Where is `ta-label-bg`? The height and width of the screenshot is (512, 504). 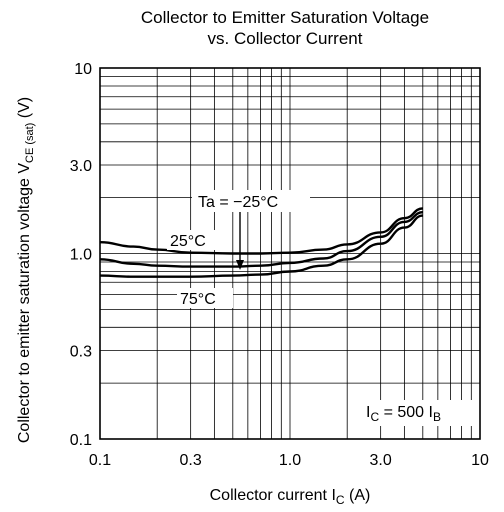
ta-label-bg is located at coordinates (251, 201).